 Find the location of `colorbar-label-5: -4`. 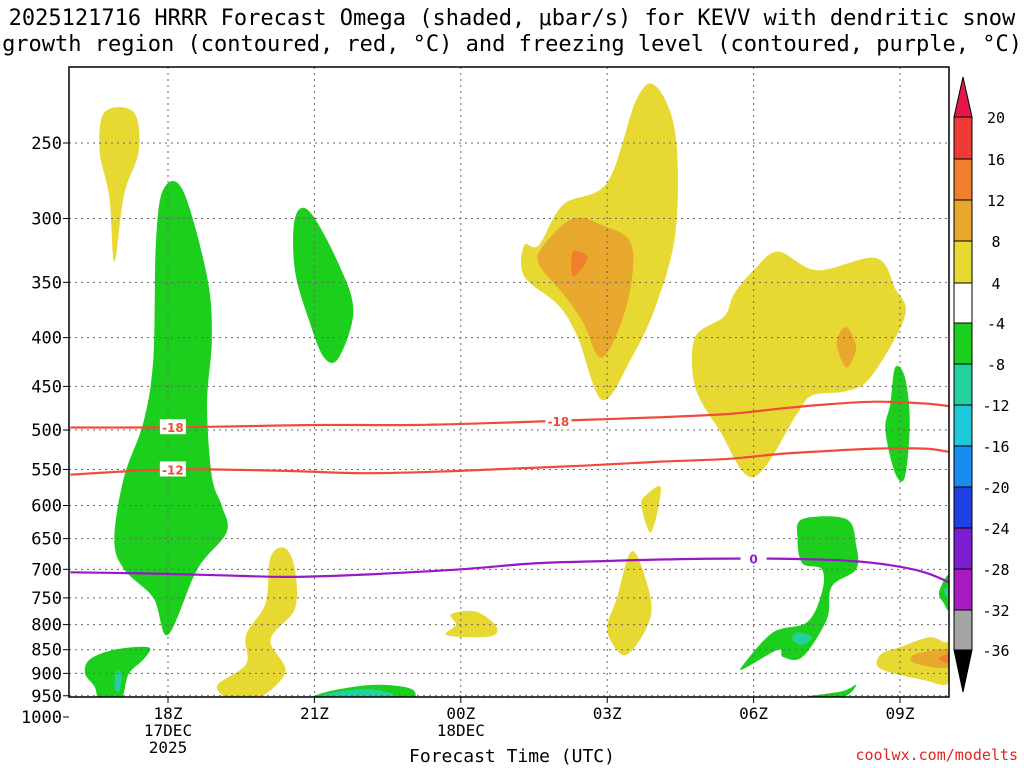

colorbar-label-5: -4 is located at coordinates (996, 324).